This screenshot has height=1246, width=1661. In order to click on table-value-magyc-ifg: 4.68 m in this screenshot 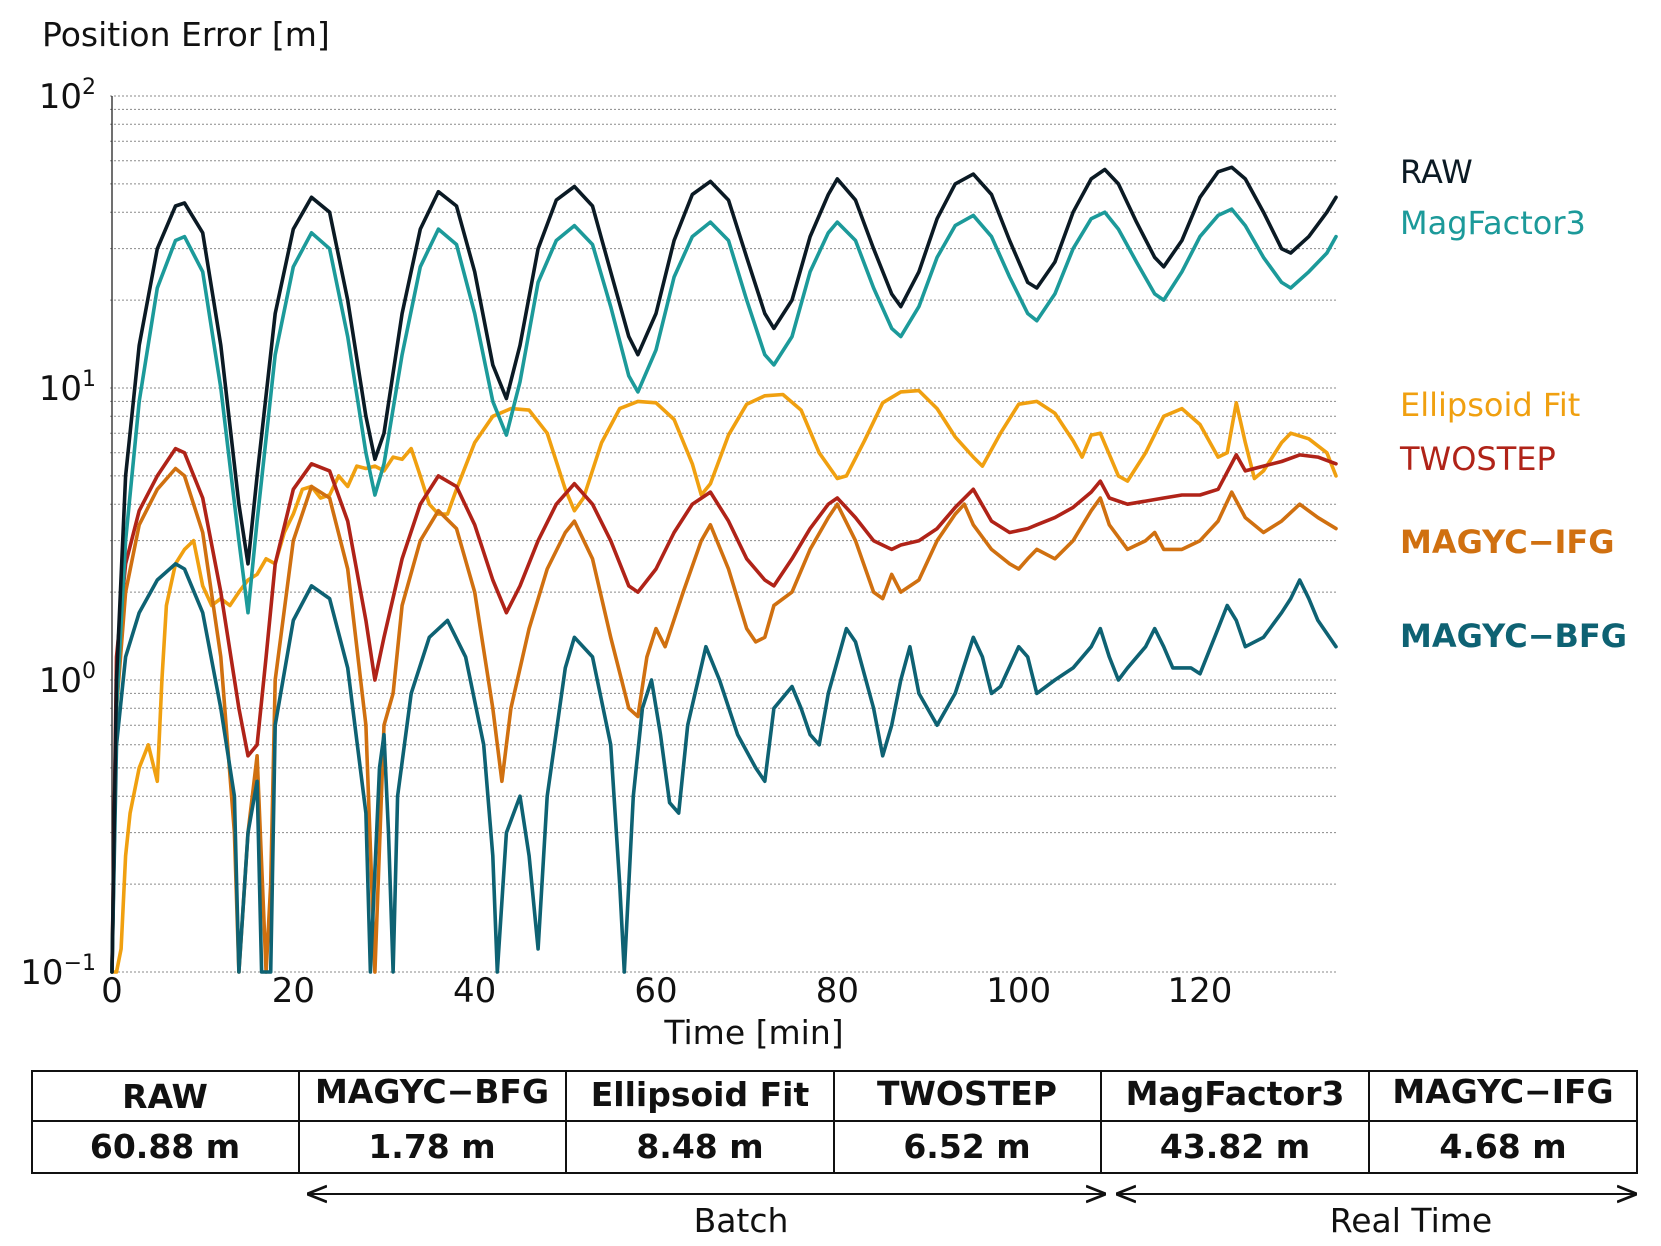, I will do `click(1502, 1146)`.